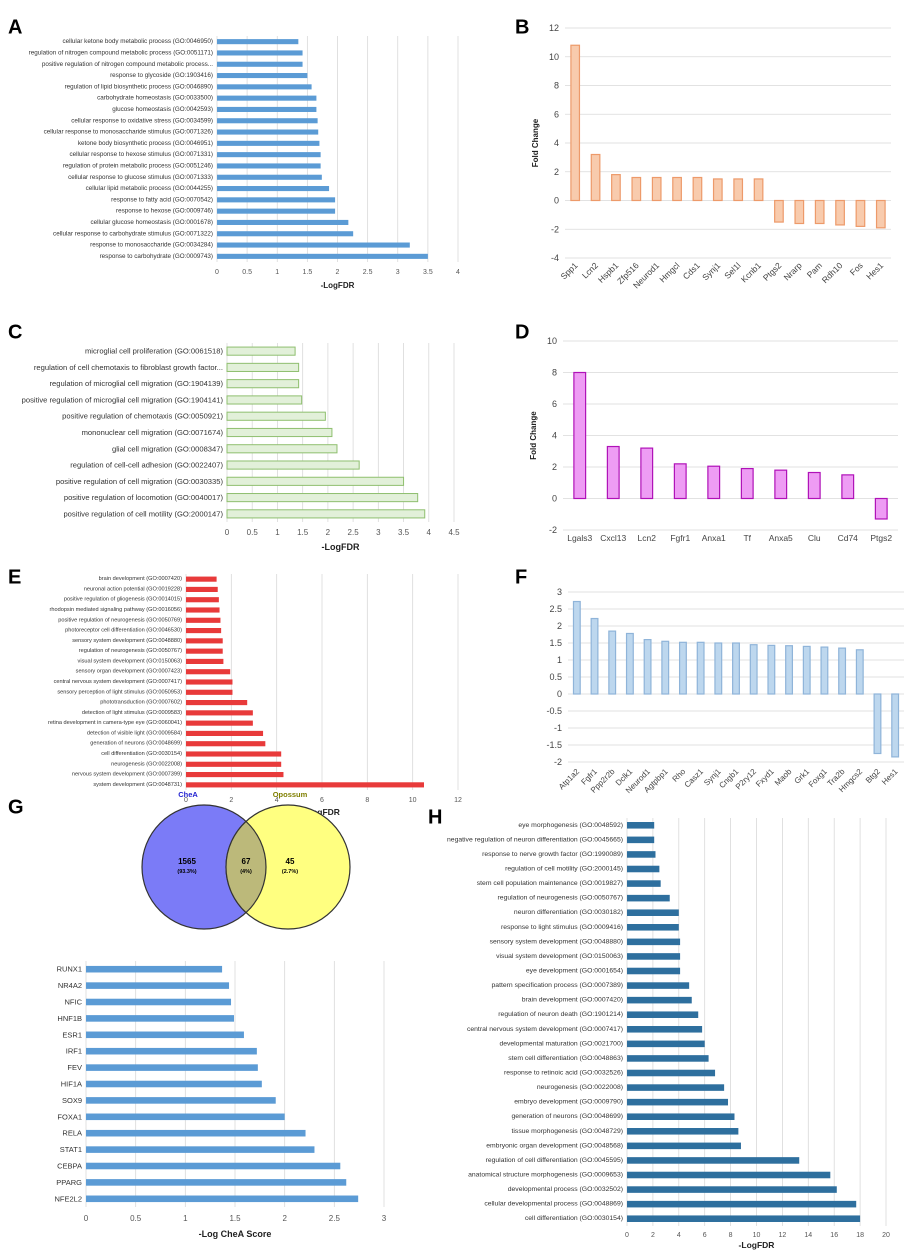 This screenshot has height=1253, width=906. Describe the element at coordinates (568, 912) in the screenshot. I see `category-label: neuron differentiation (GO:0030182)` at that location.